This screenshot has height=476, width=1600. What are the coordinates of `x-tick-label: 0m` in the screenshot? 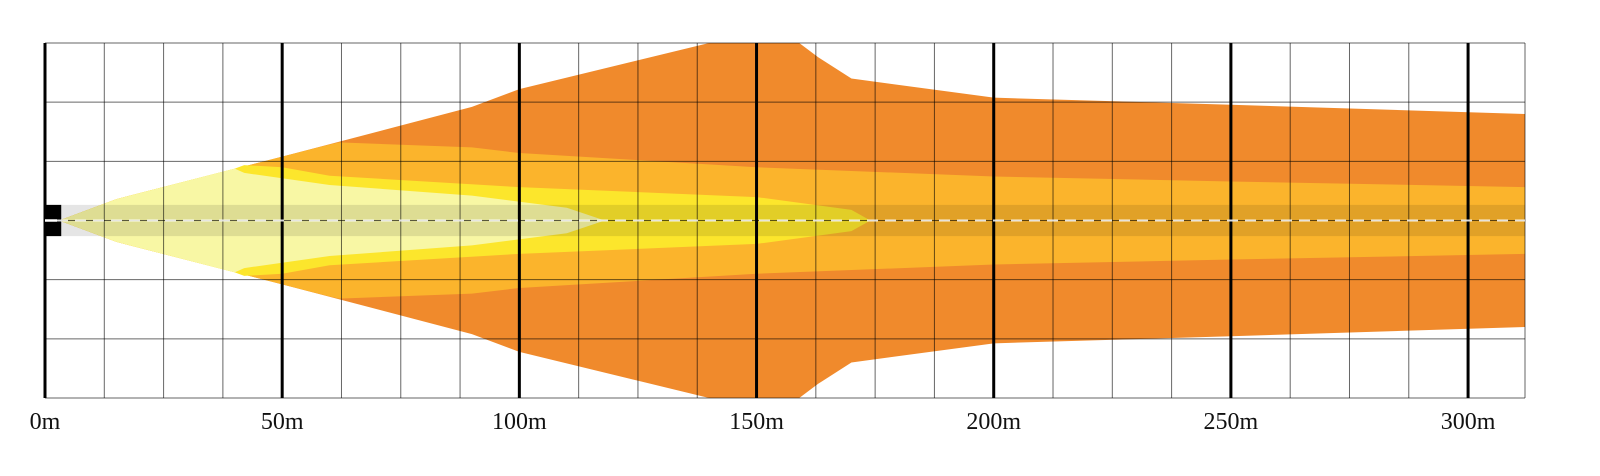 It's located at (45, 422).